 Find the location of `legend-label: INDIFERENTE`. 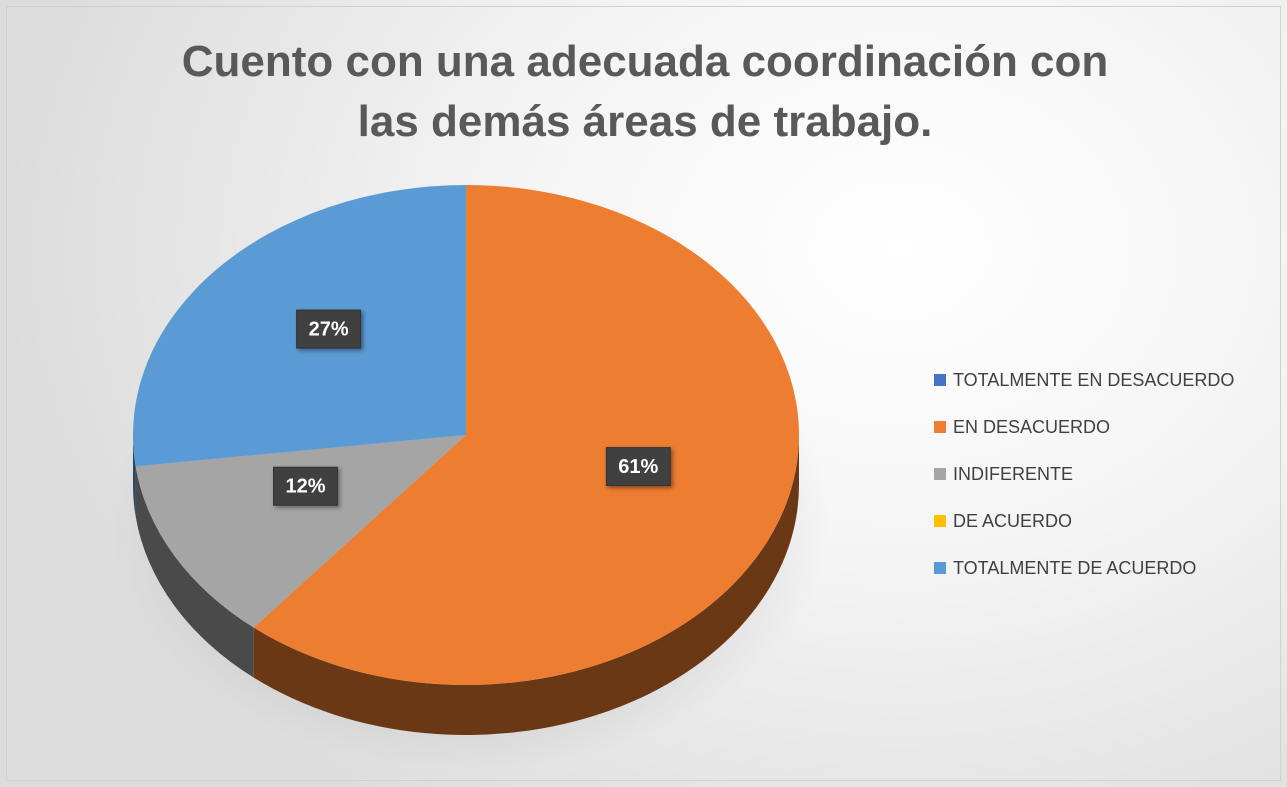

legend-label: INDIFERENTE is located at coordinates (1013, 474).